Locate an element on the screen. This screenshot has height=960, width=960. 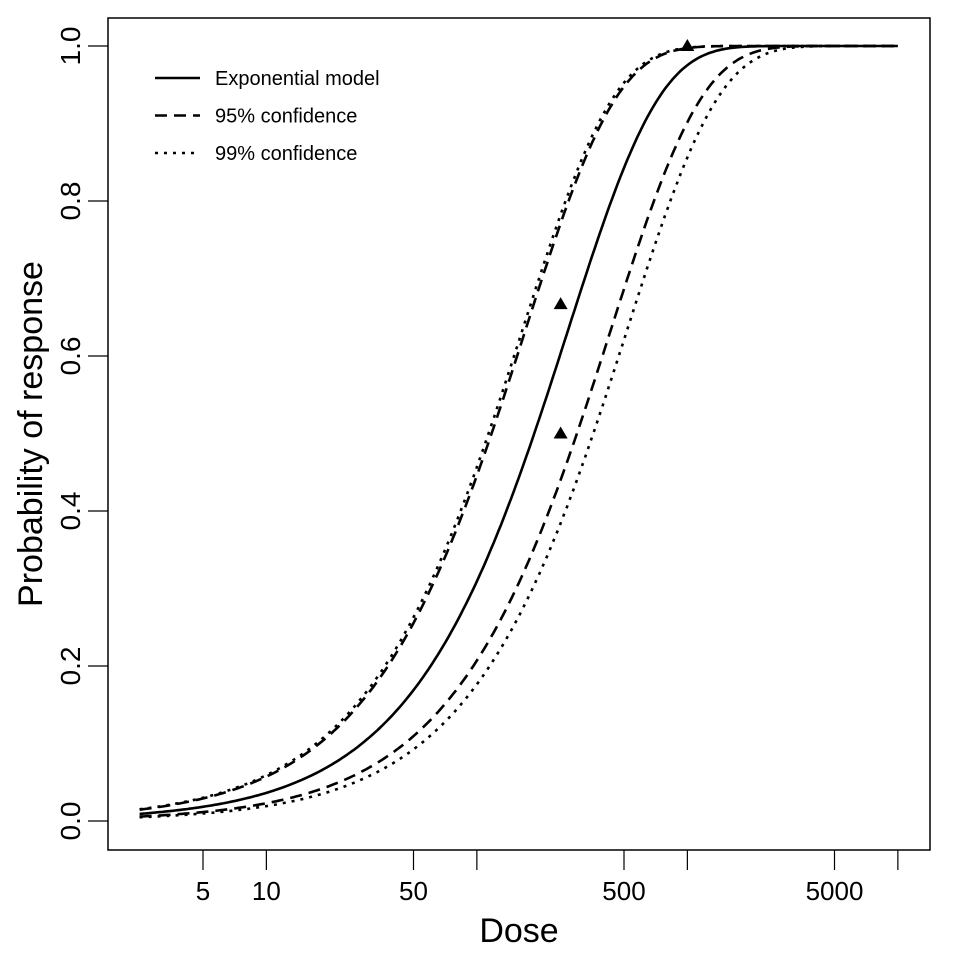
y-axis-title: Probability of response is located at coordinates (31, 434).